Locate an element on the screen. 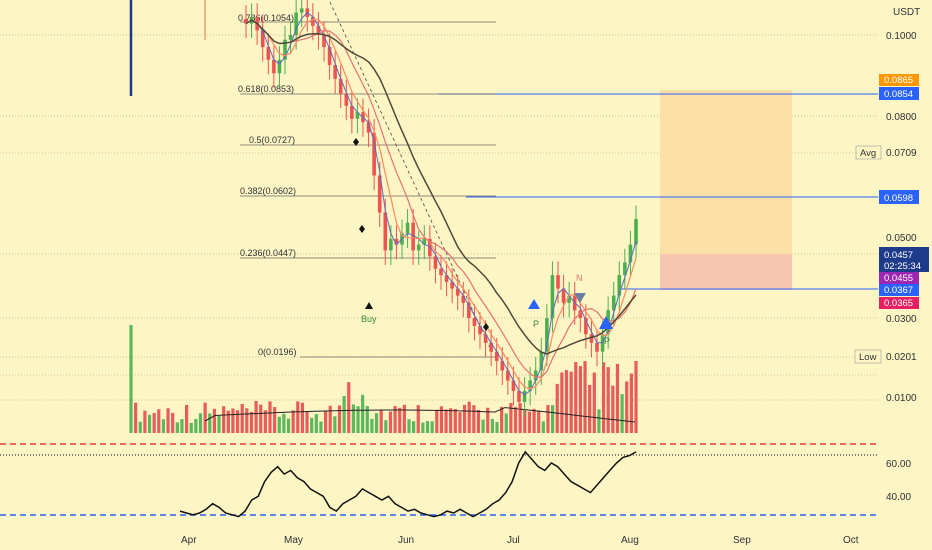 The image size is (932, 550). avg-label-box is located at coordinates (868, 152).